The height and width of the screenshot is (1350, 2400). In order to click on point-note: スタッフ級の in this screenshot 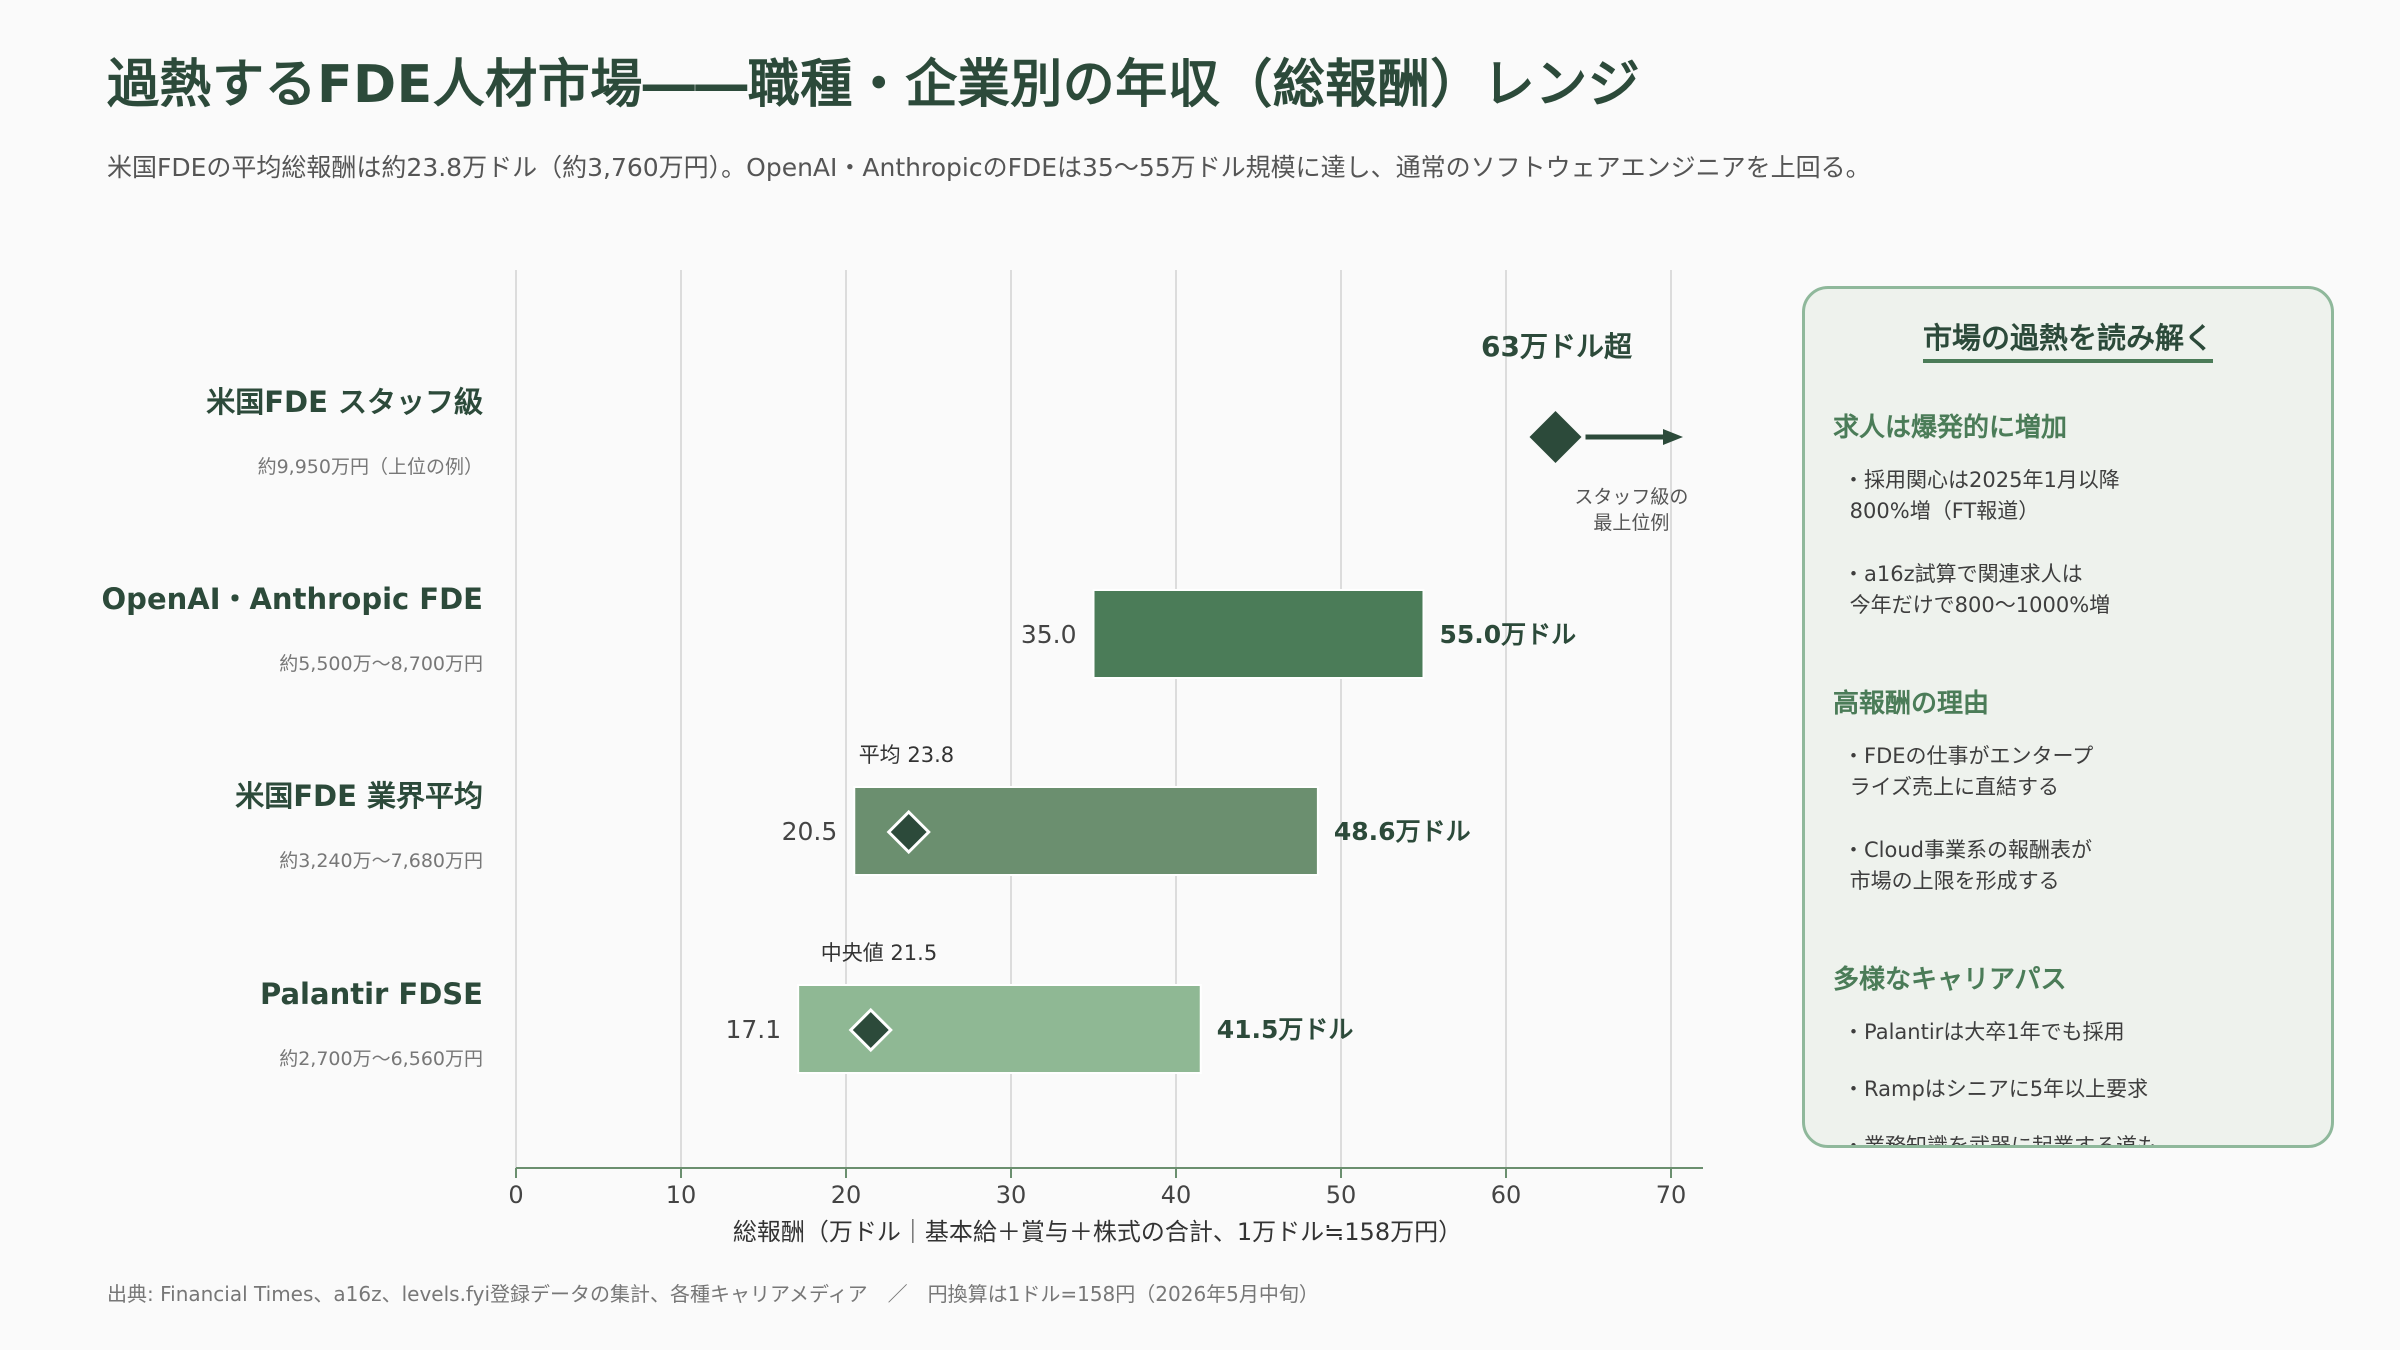, I will do `click(1631, 497)`.